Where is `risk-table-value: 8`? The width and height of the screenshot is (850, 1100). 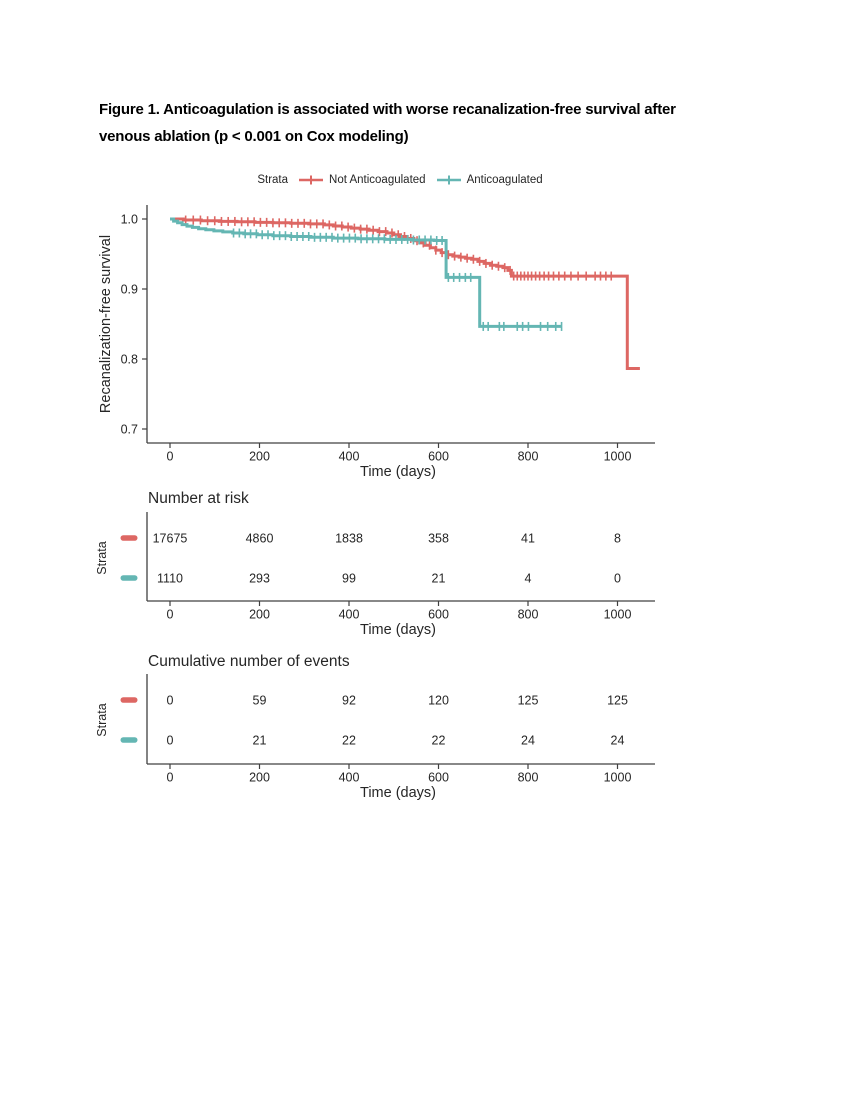 risk-table-value: 8 is located at coordinates (617, 539).